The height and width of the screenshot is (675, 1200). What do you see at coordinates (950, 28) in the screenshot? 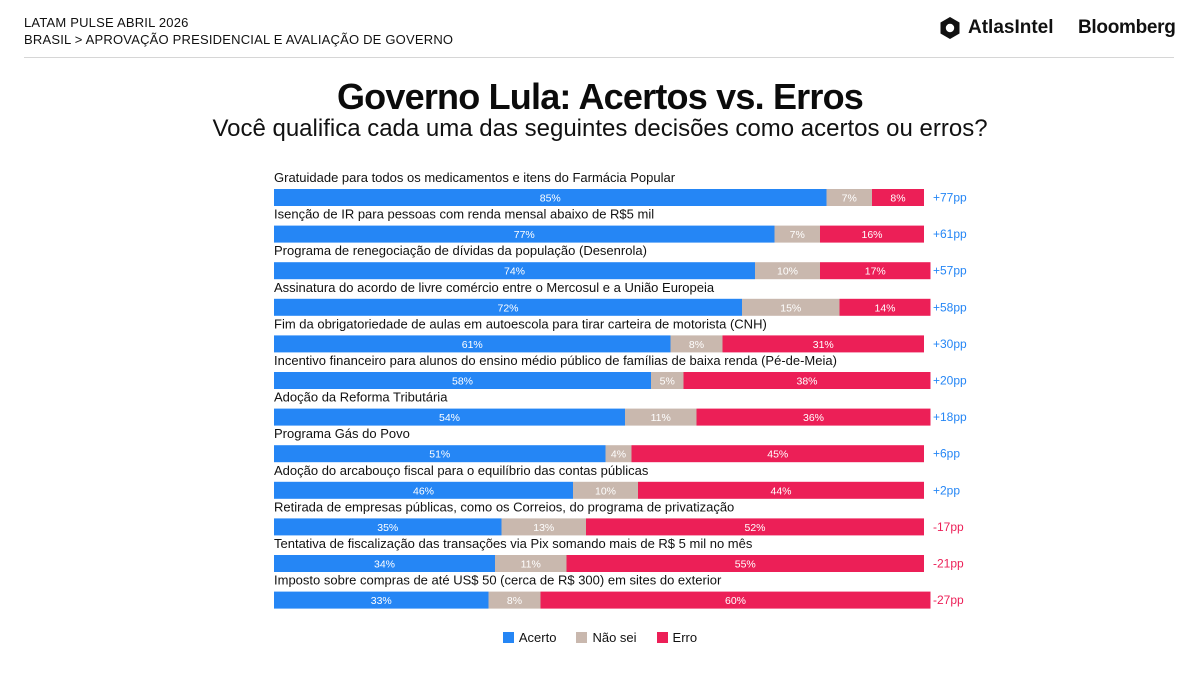
I see `atlasintel-mark-icon` at bounding box center [950, 28].